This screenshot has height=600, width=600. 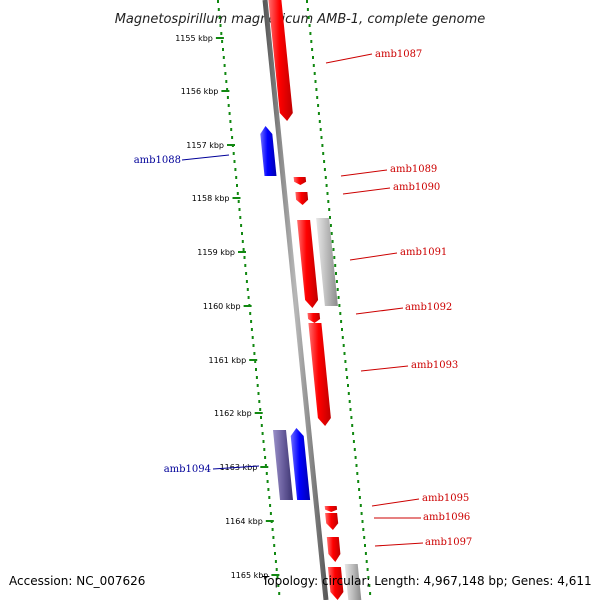 I want to click on gene-amb1095, so click(x=331, y=509).